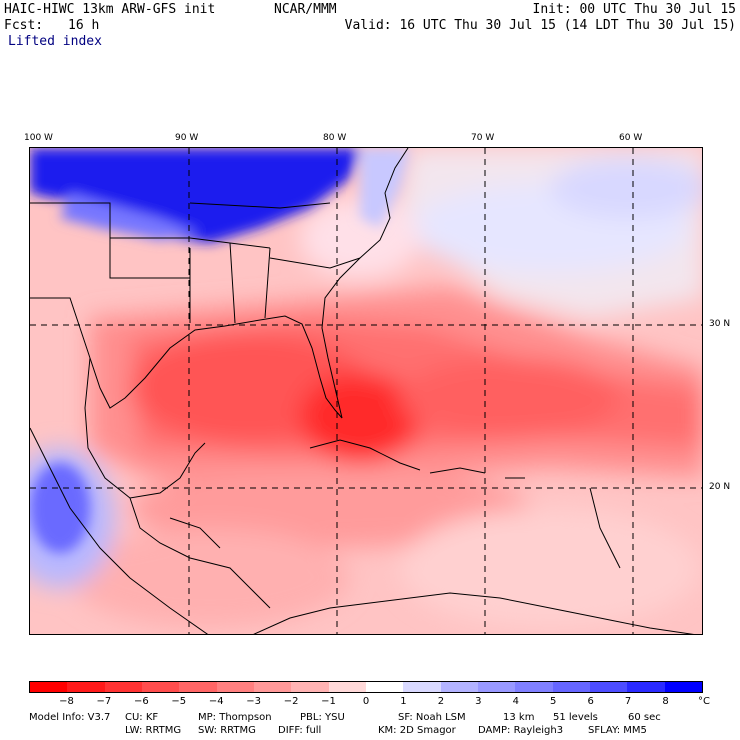 This screenshot has width=740, height=740. Describe the element at coordinates (441, 701) in the screenshot. I see `colorbar-tick-label: 2` at that location.